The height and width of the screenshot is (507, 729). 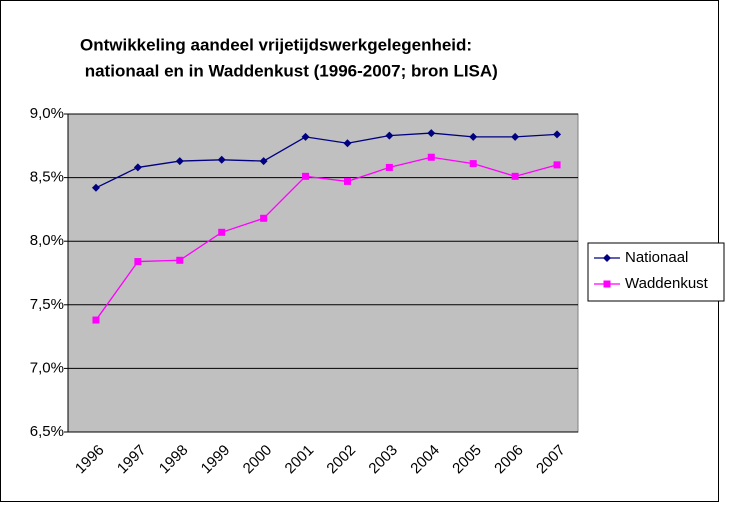 I want to click on y-tick-label: 9,0%, so click(x=47, y=113).